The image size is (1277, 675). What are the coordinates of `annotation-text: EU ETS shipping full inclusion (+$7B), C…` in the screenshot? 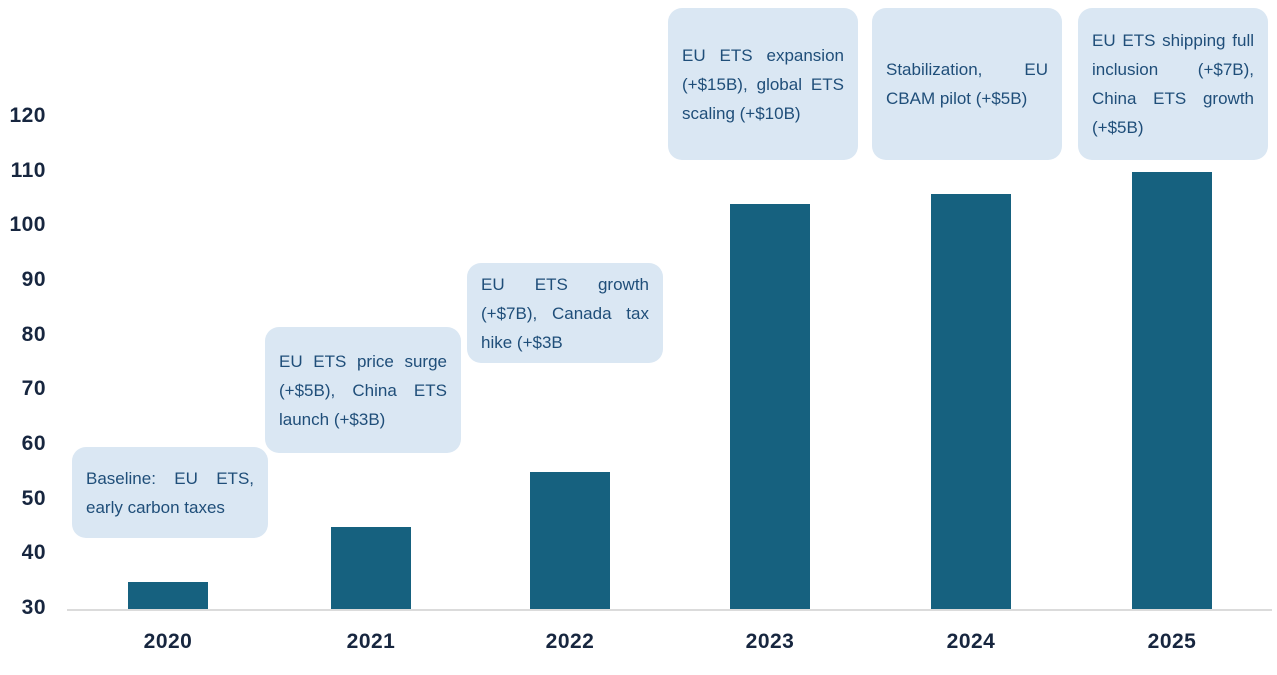 It's located at (1173, 84).